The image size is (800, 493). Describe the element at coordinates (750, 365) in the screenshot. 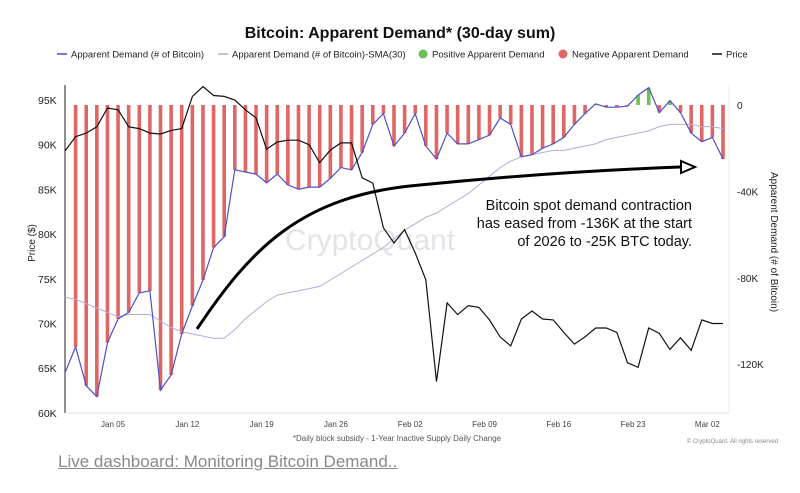

I see `right-tick-label: -120K` at that location.